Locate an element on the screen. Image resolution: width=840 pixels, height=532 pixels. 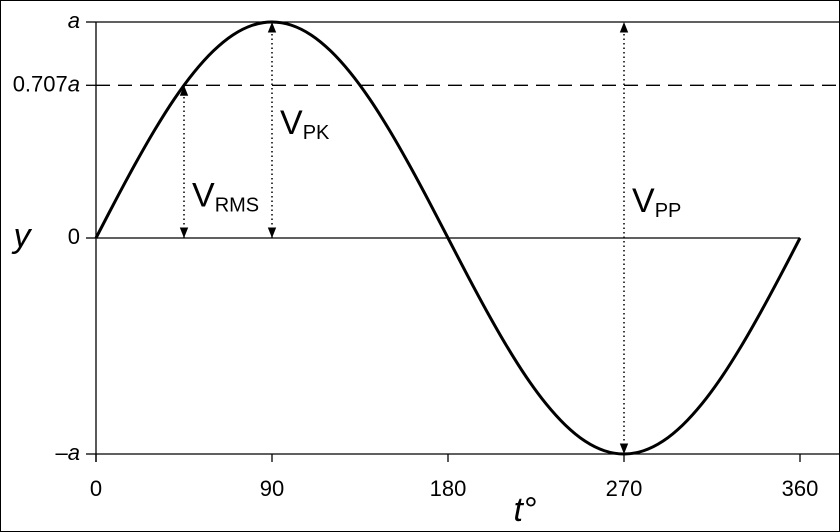
x-tick-label: 90 is located at coordinates (272, 488).